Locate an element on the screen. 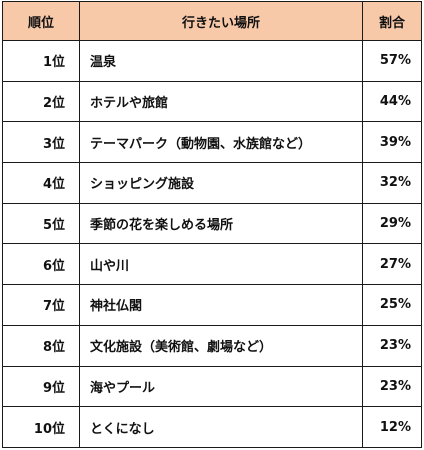  place-cell: とくになし is located at coordinates (221, 427).